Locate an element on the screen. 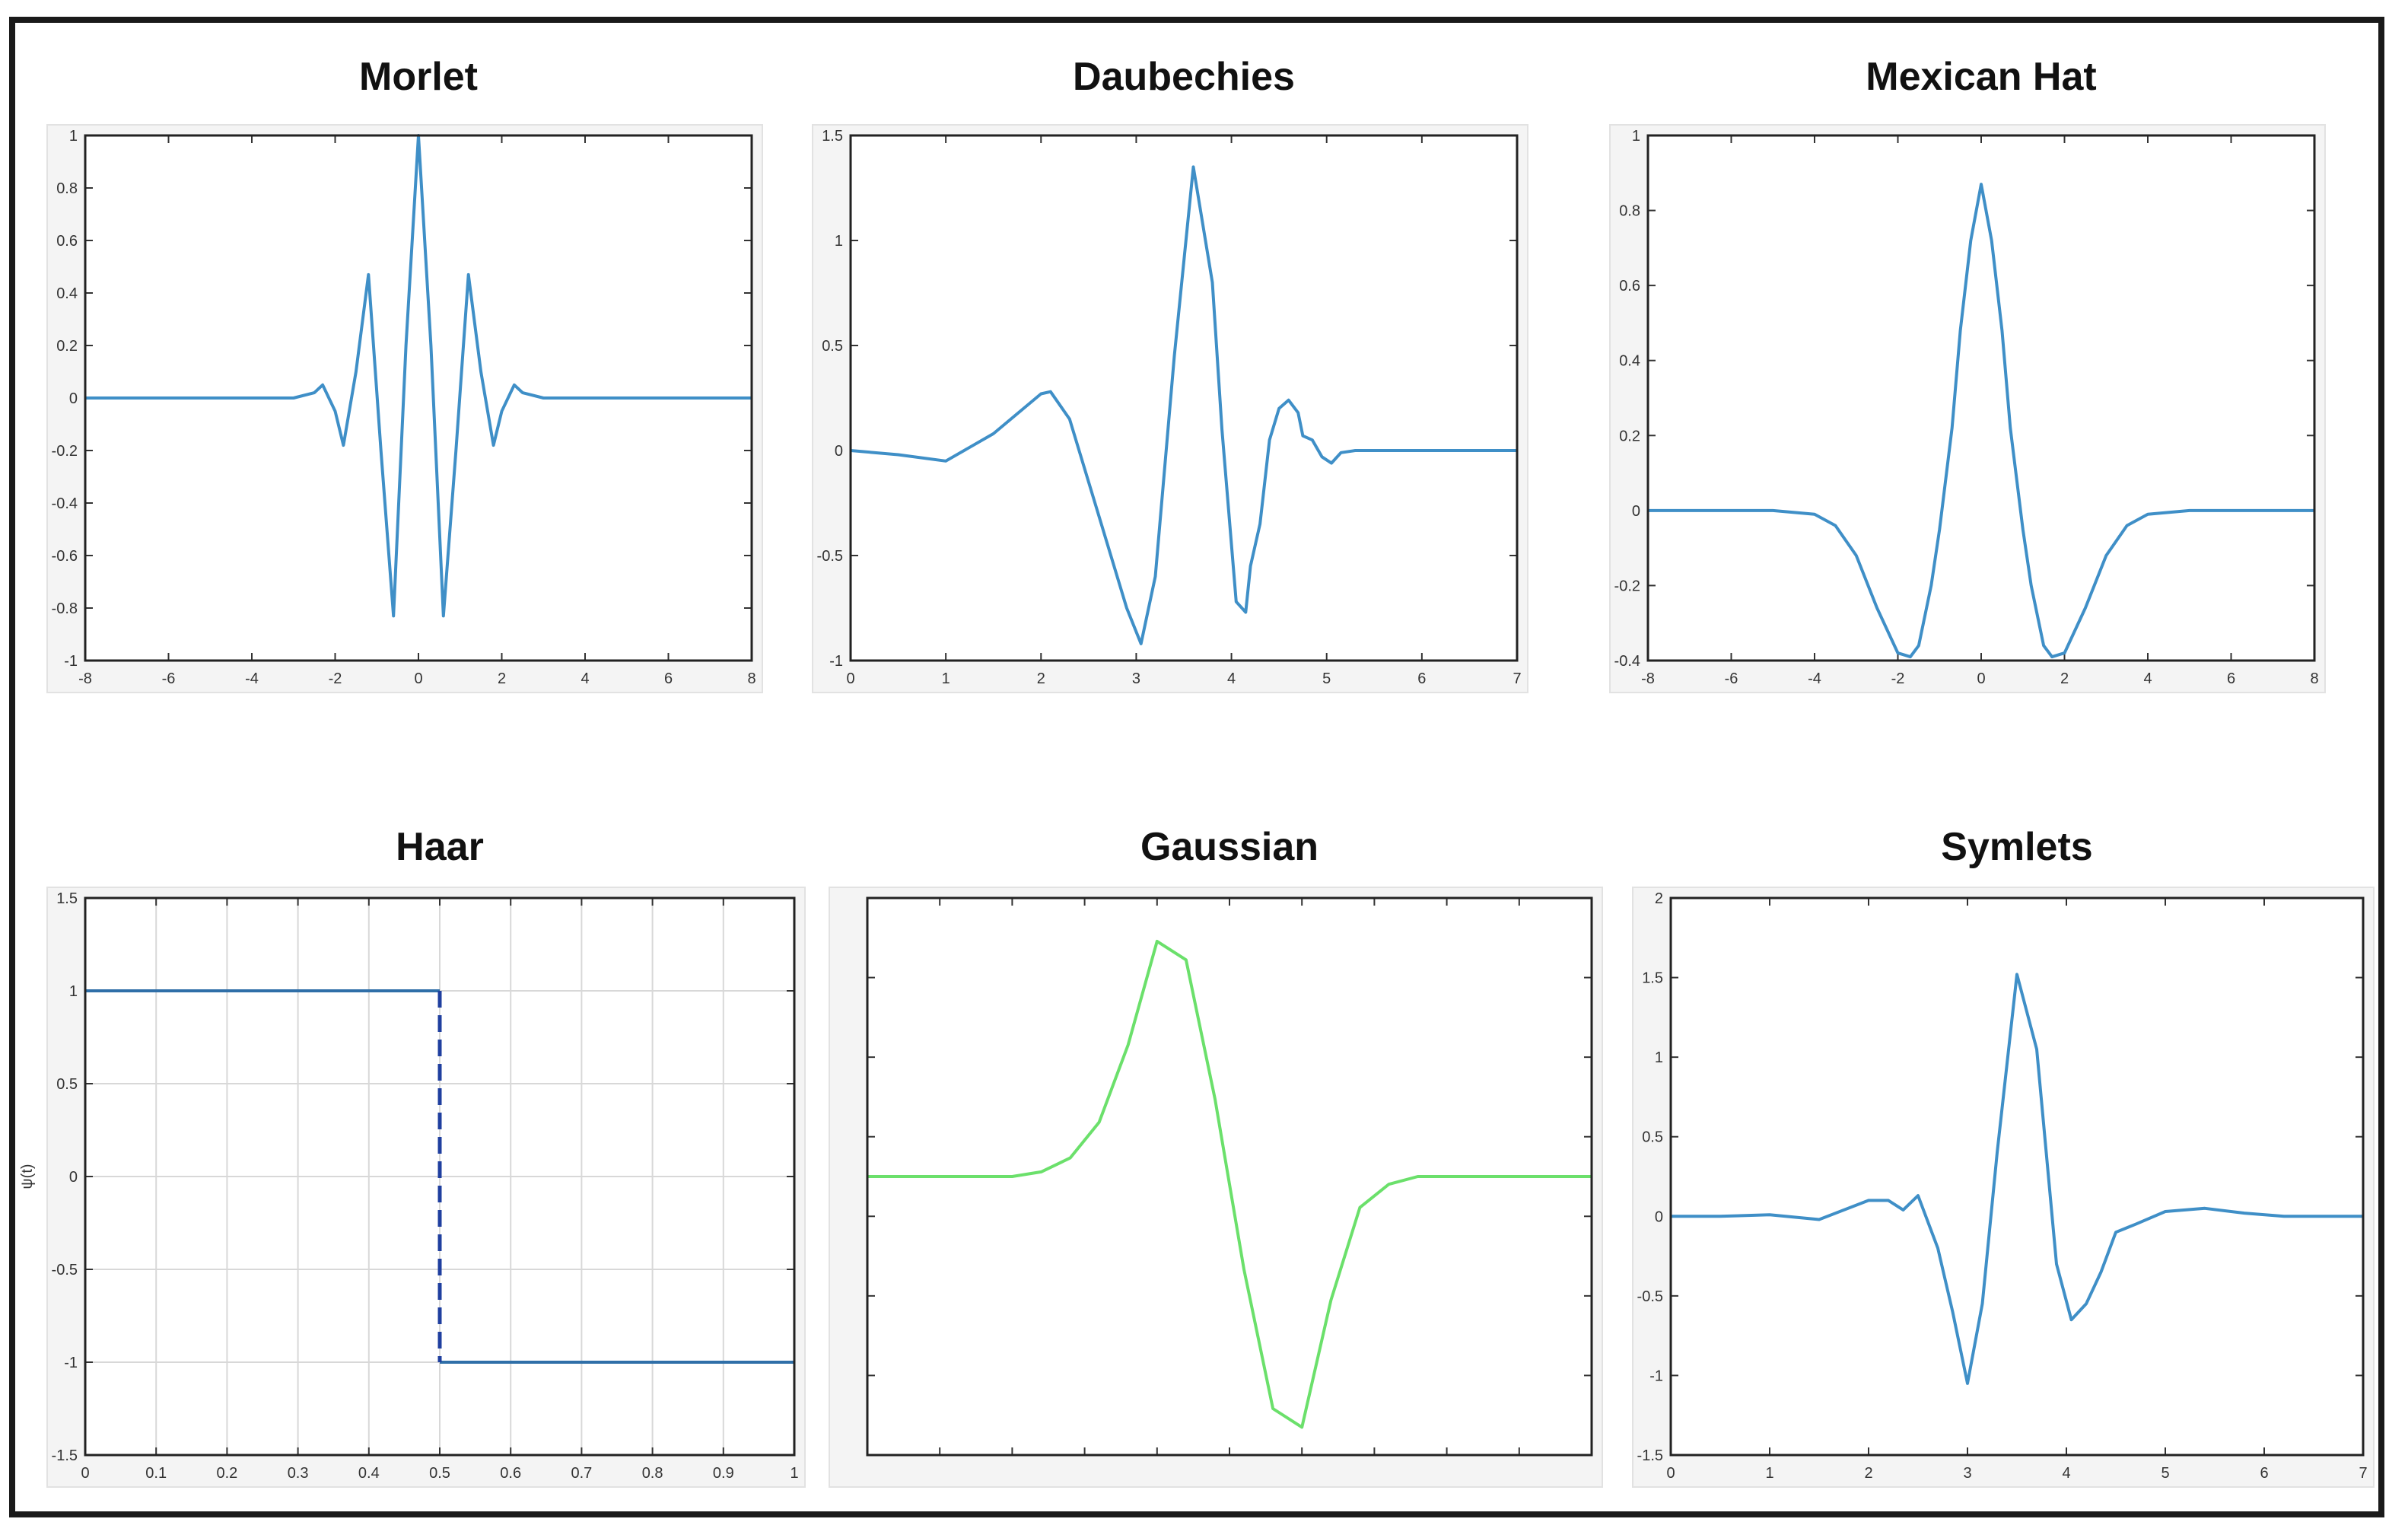 The height and width of the screenshot is (1538, 2408). haar-title: Haar is located at coordinates (440, 847).